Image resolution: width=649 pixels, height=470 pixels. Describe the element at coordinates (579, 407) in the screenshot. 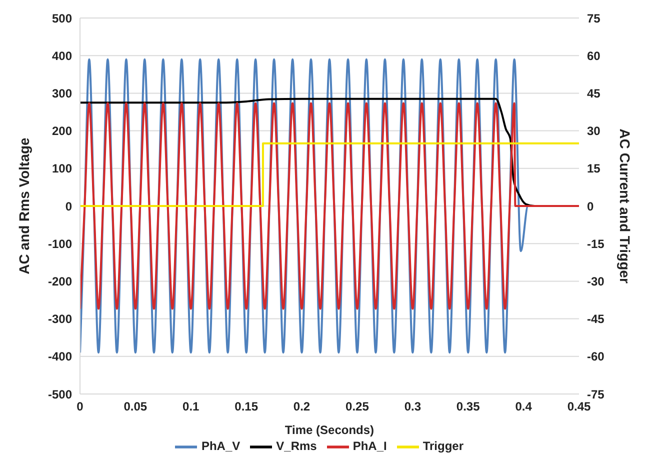

I see `x-tick-label: 0.45` at that location.